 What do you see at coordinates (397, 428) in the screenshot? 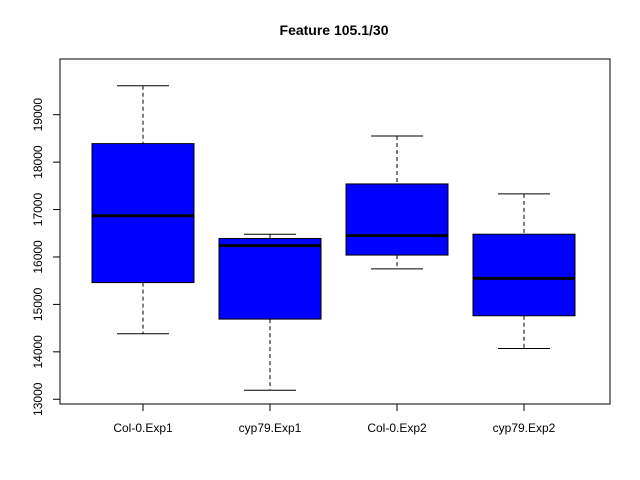
I see `x-tick-label: Col-0.Exp2` at bounding box center [397, 428].